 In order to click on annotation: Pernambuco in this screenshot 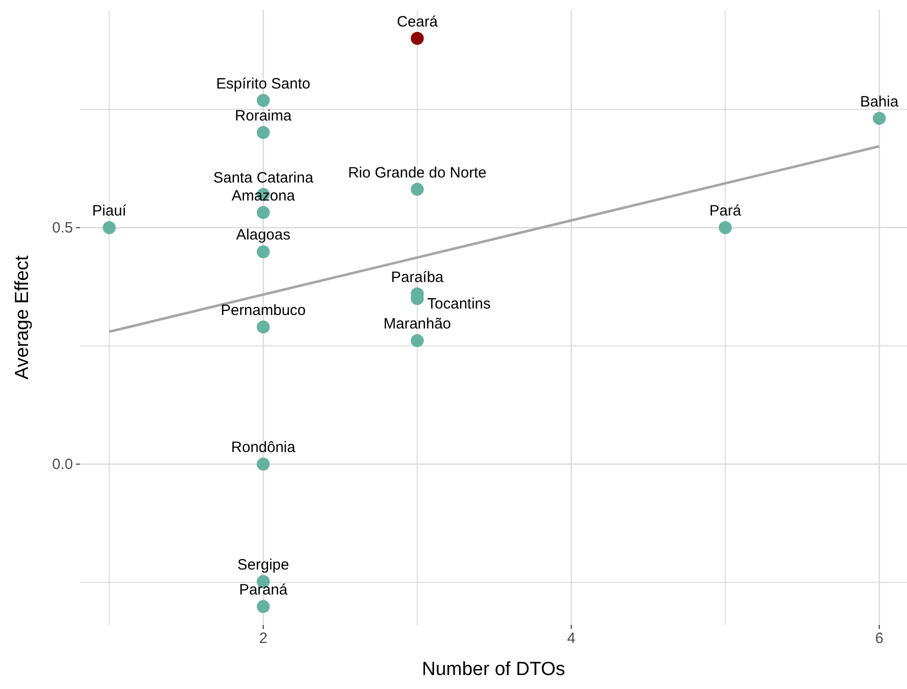, I will do `click(263, 310)`.